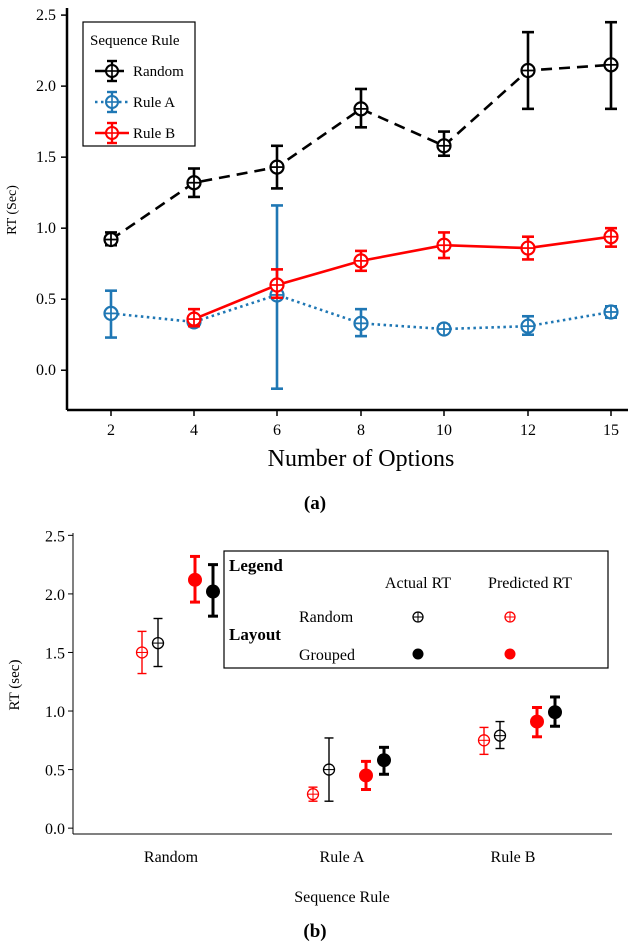 This screenshot has height=946, width=629. I want to click on point-b-series-1-rule-b, so click(500, 735).